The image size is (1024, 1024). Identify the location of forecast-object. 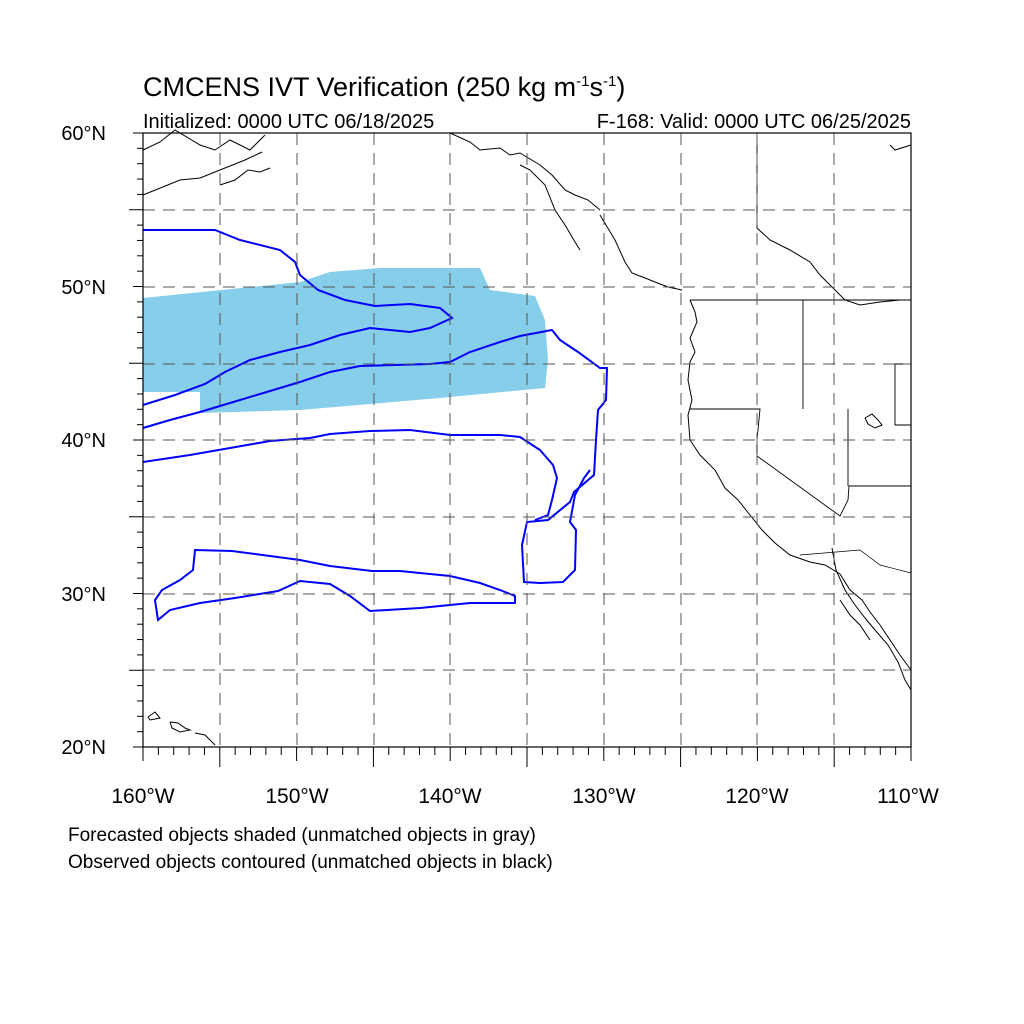
(345, 340).